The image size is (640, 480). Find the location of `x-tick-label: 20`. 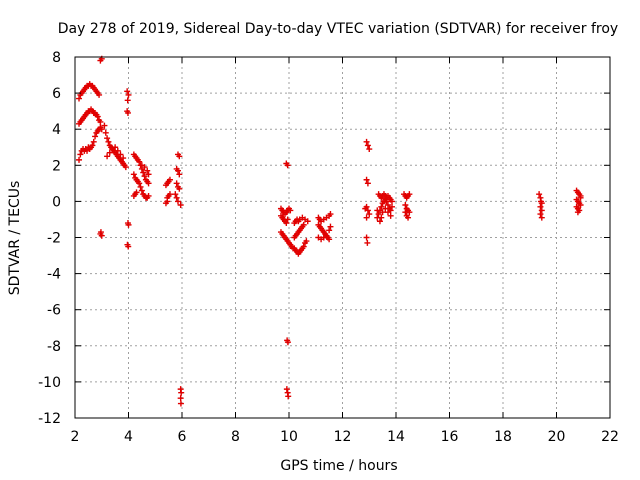

x-tick-label: 20 is located at coordinates (557, 437).